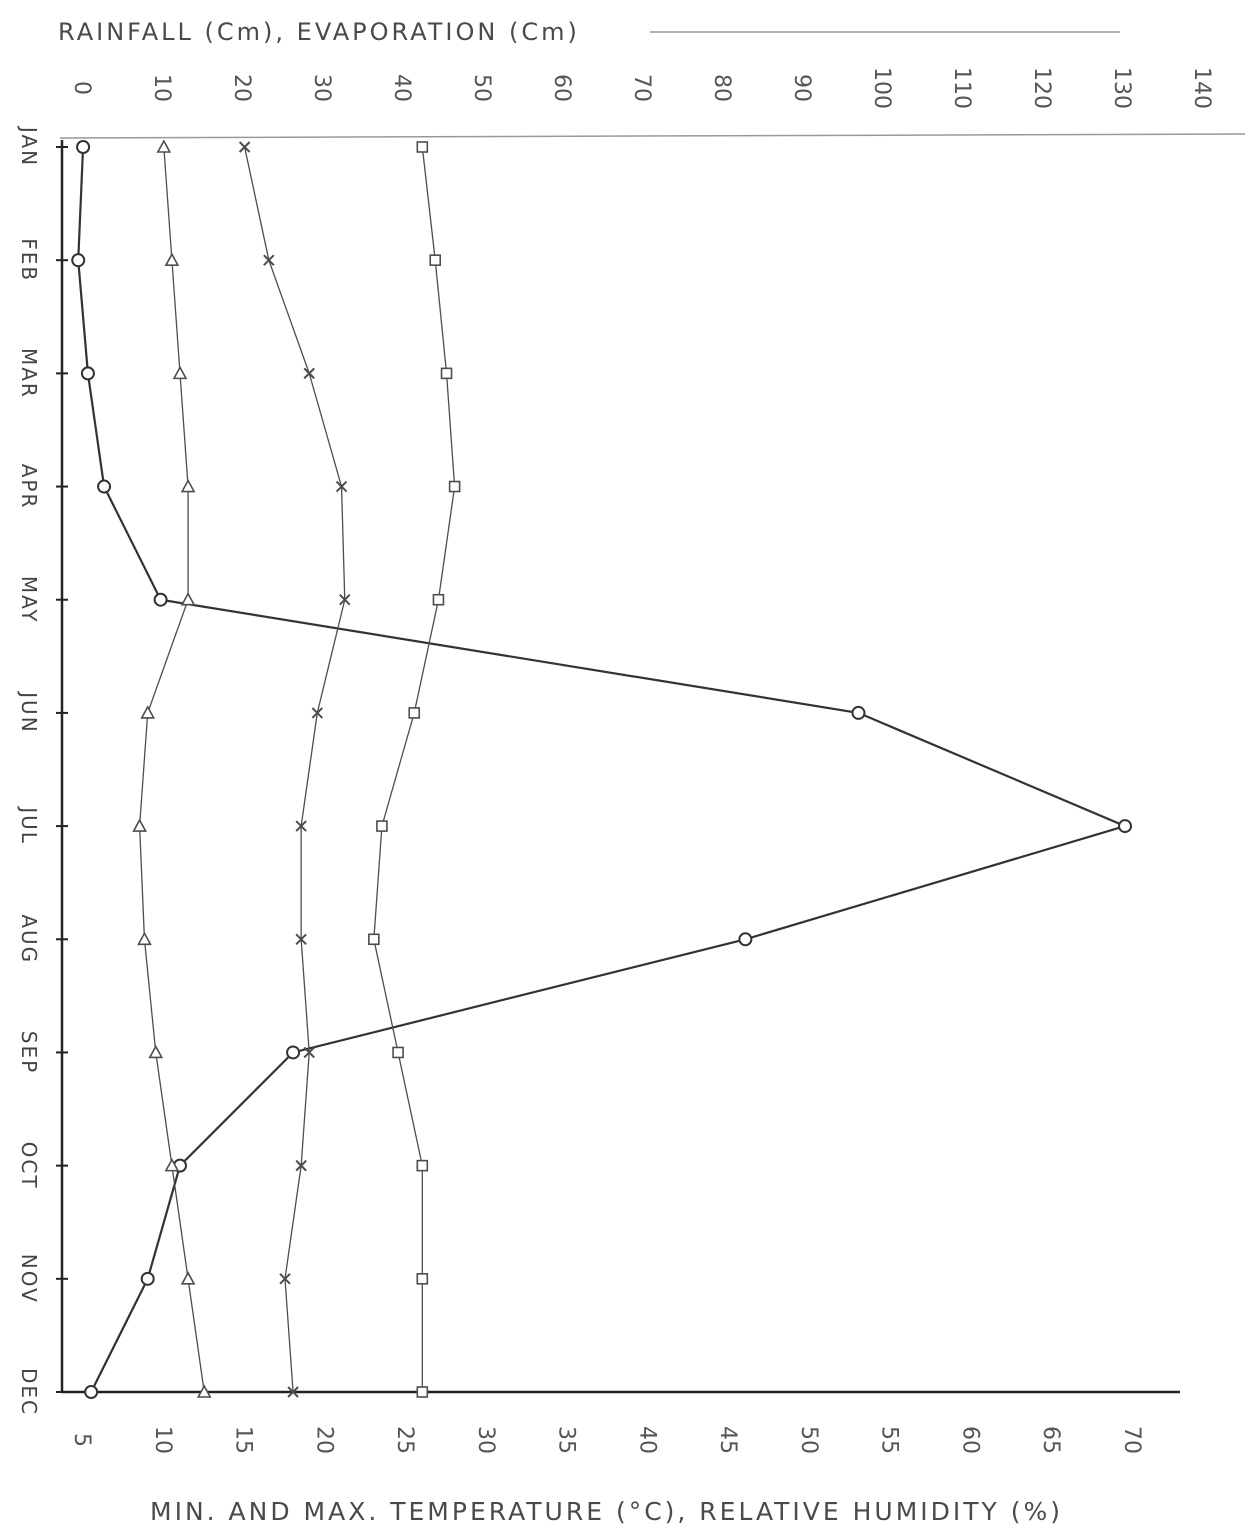 The width and height of the screenshot is (1251, 1539). I want to click on top-tick-labels: 0 10 20 30 40 50 60 70 80 90 100 110 120 130 140, so click(641, 88).